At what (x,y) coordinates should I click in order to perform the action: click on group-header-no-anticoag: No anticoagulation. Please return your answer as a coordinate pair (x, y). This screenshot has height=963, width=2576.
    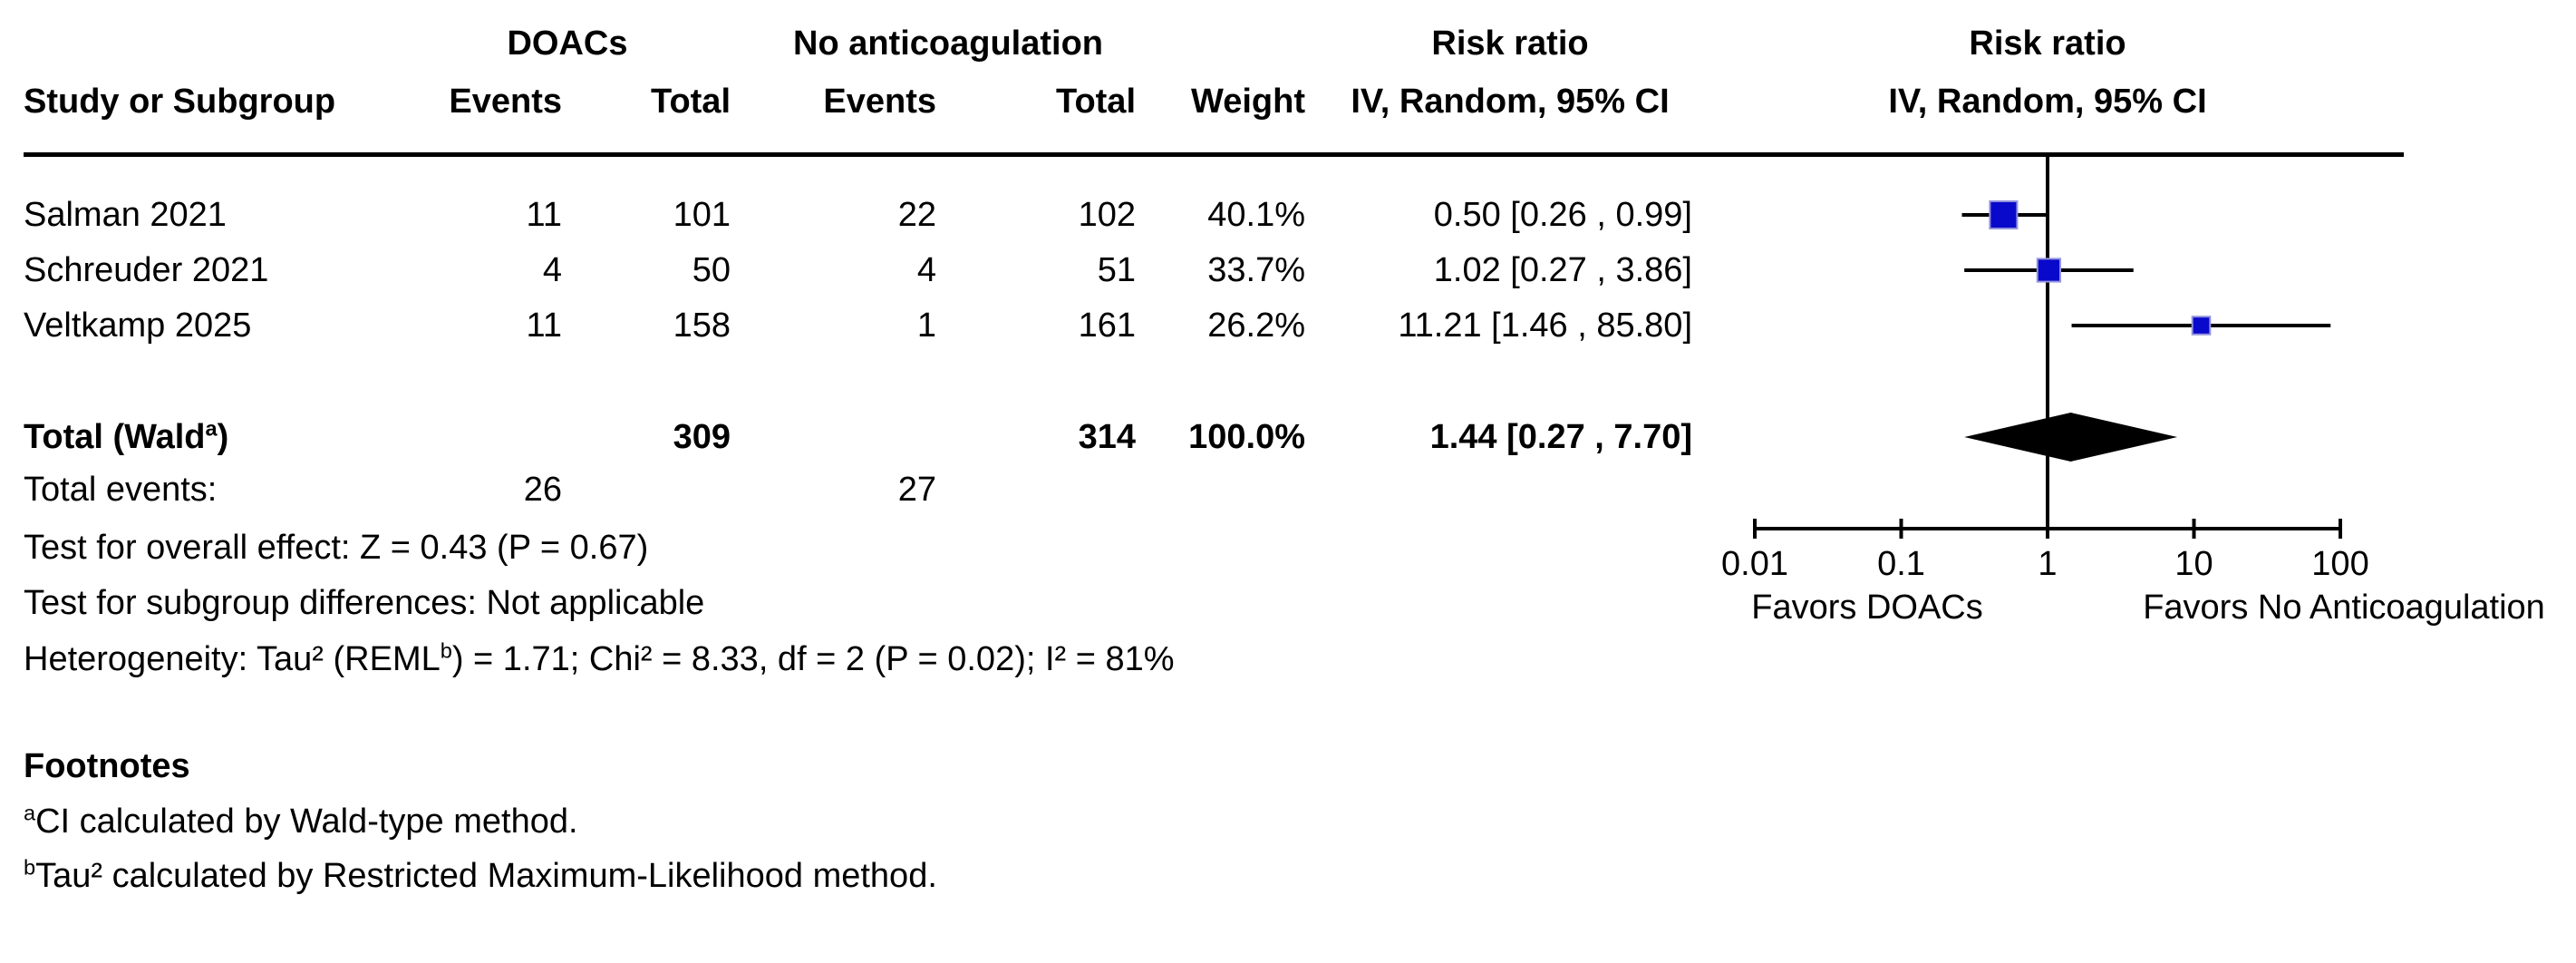
    Looking at the image, I should click on (948, 43).